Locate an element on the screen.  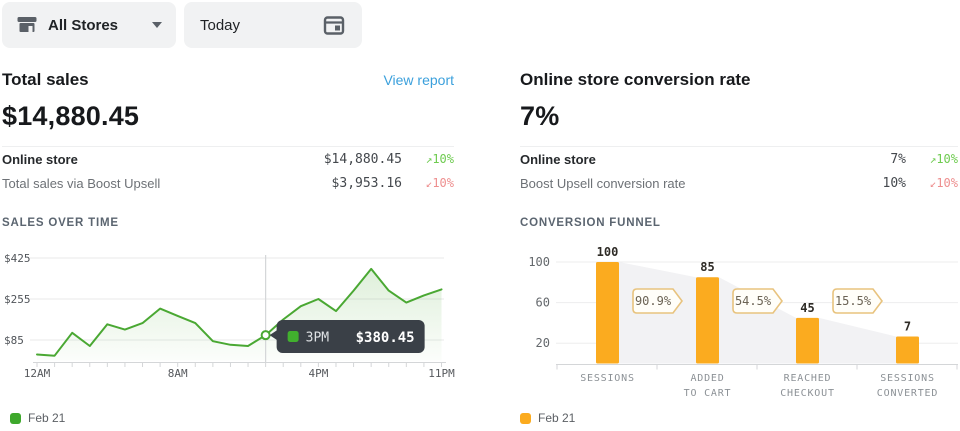
category-label: REACHED is located at coordinates (808, 378).